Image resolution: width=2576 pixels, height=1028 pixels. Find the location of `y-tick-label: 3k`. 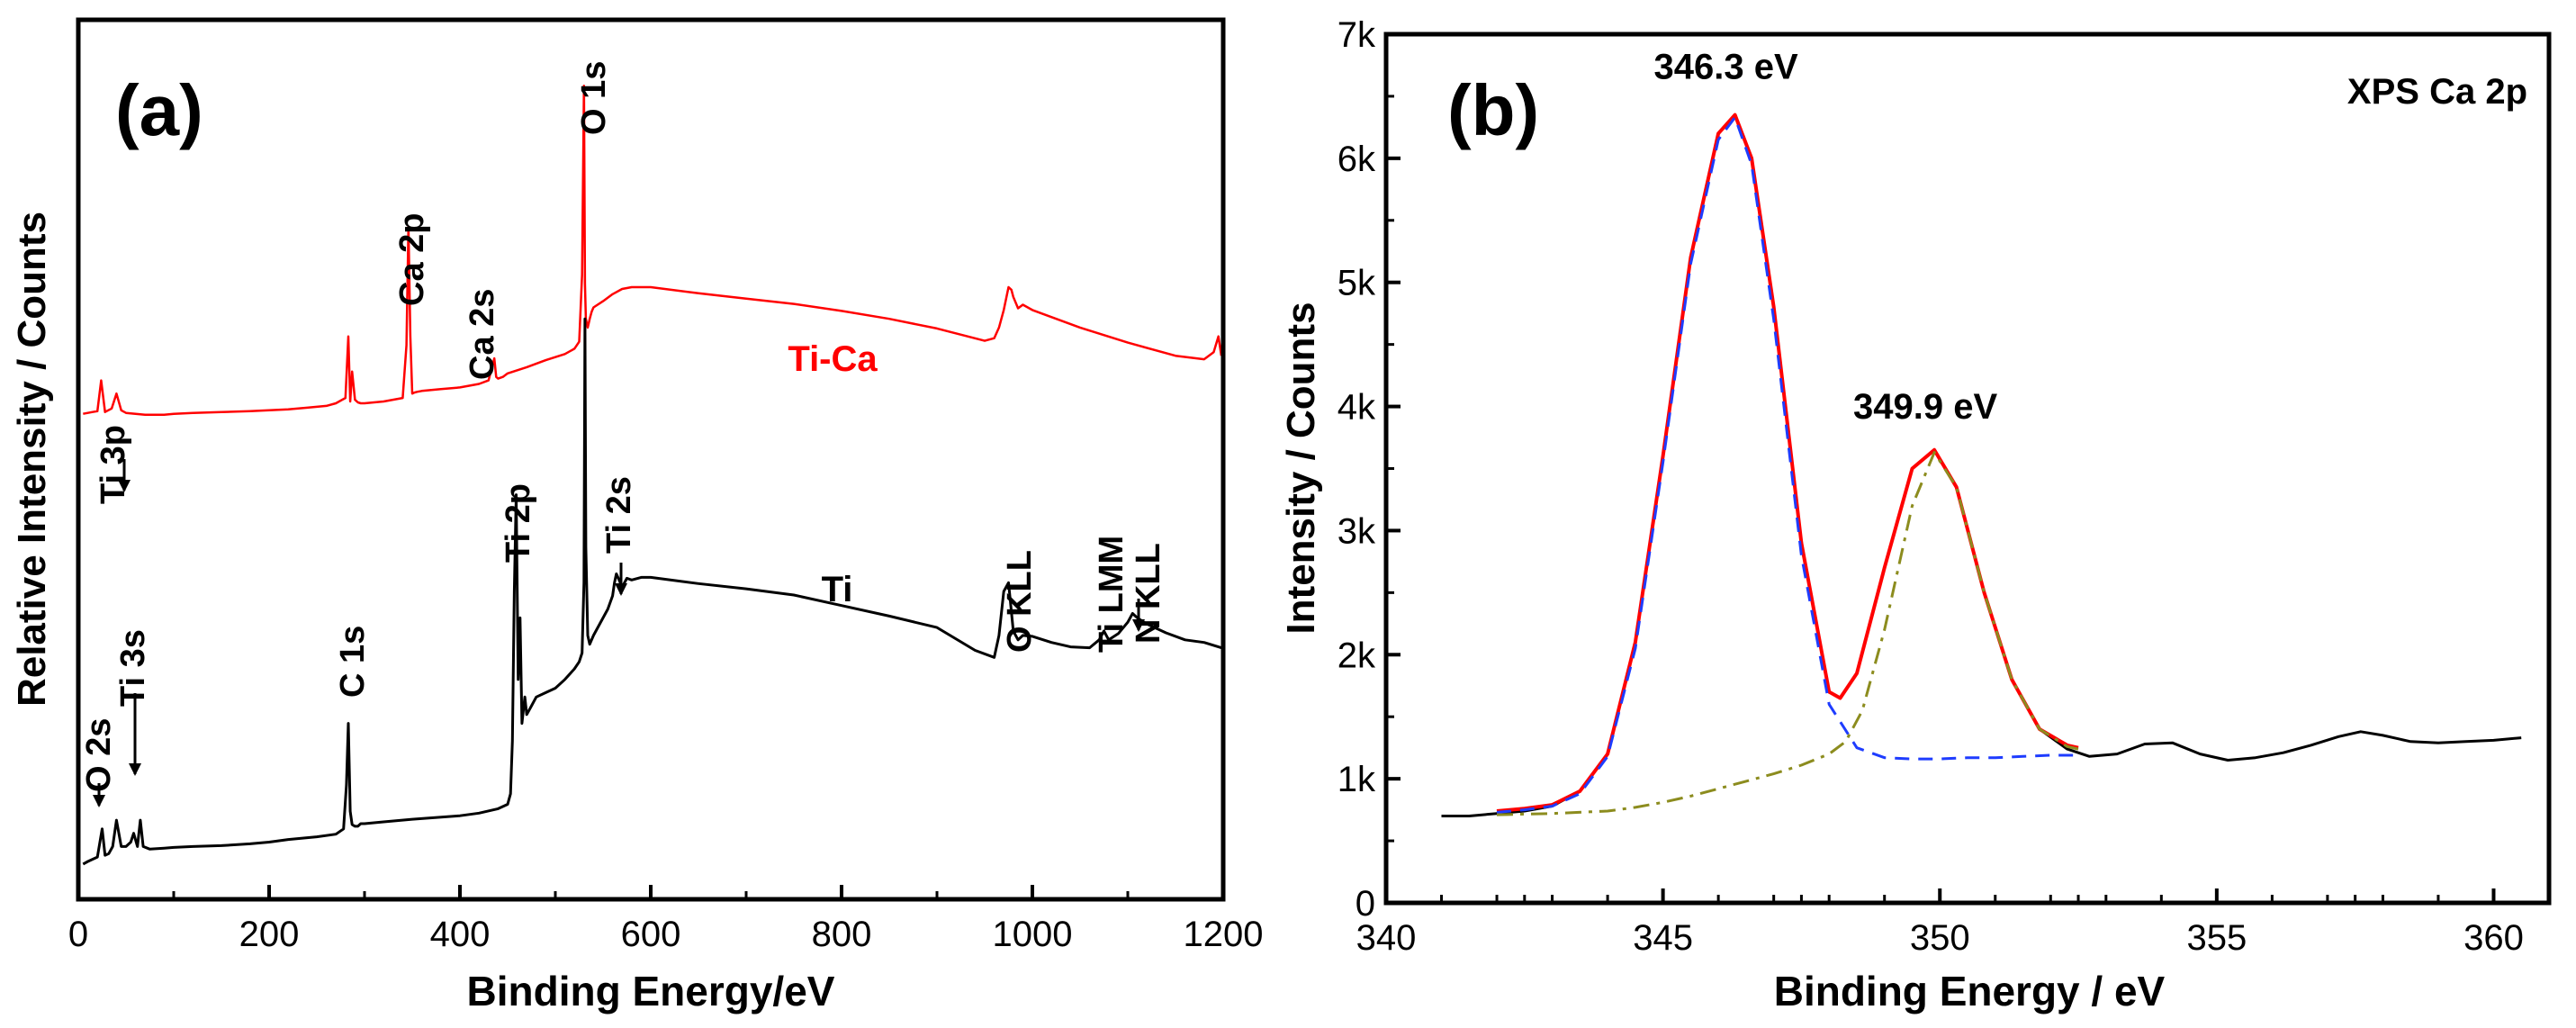

y-tick-label: 3k is located at coordinates (1357, 531).